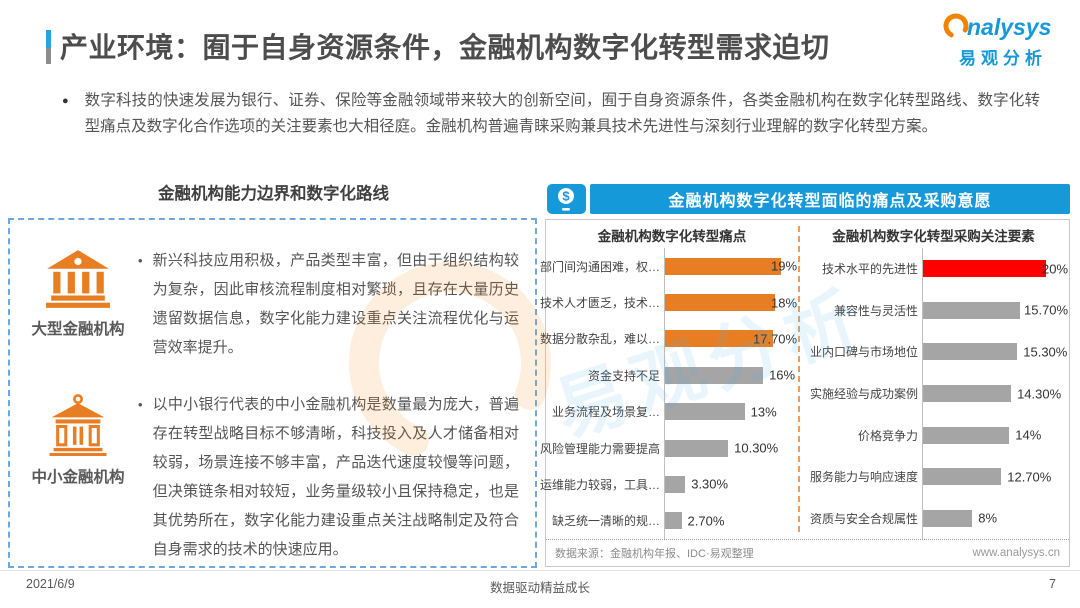  Describe the element at coordinates (756, 448) in the screenshot. I see `bar-value-label: 10.30%` at that location.